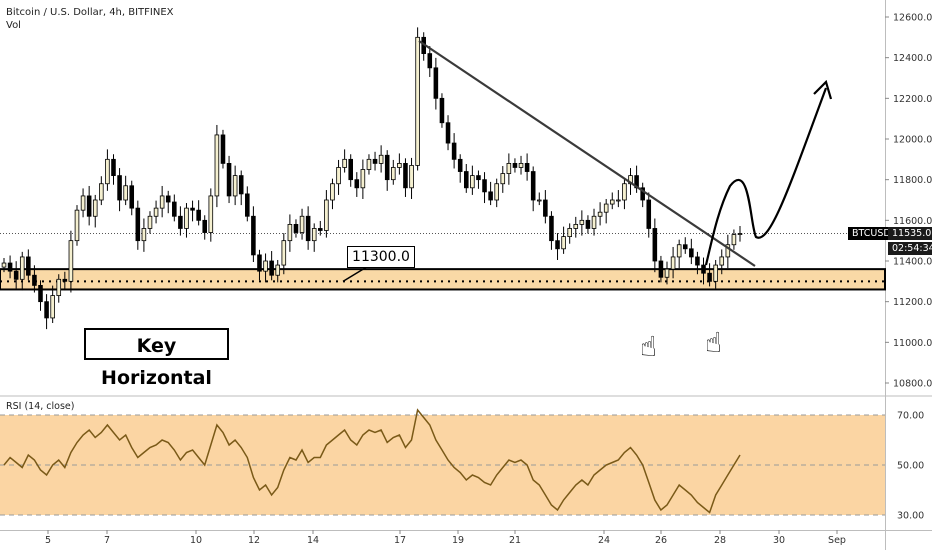 Image resolution: width=932 pixels, height=550 pixels. I want to click on time-tick-label: 12, so click(254, 540).